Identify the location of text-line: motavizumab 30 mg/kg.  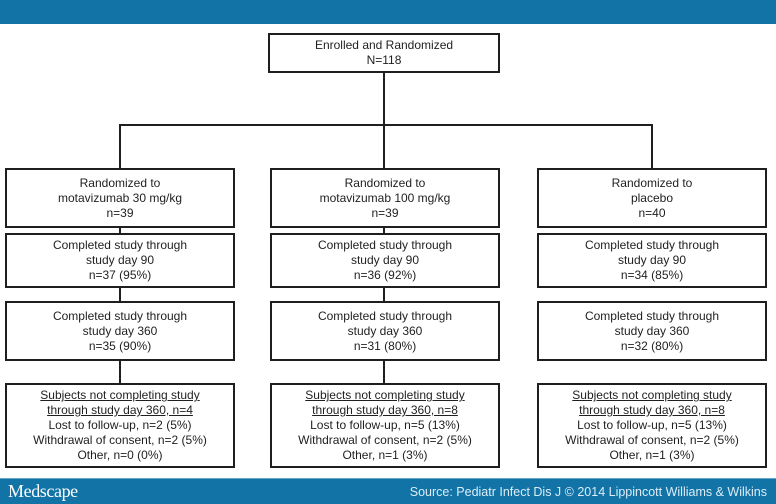
(120, 197).